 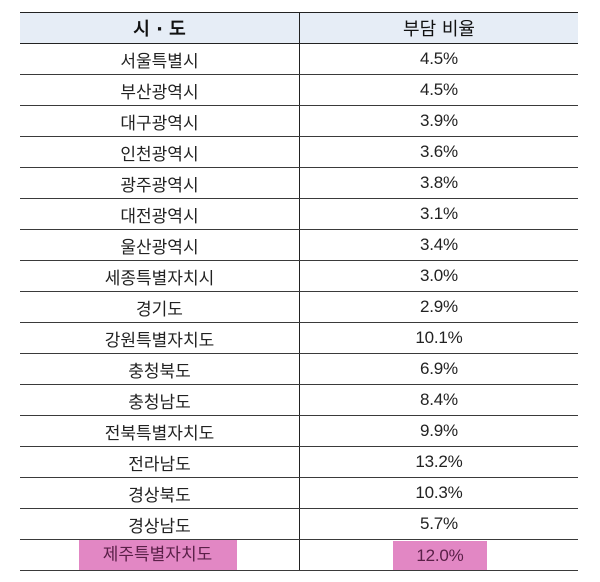 I want to click on ratio-cell: 10.1%, so click(x=438, y=338).